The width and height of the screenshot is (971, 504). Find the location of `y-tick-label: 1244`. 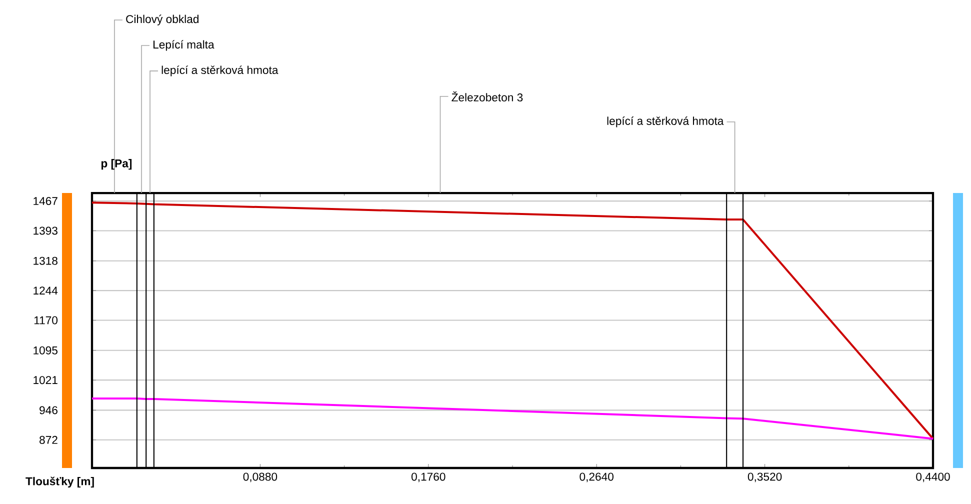

y-tick-label: 1244 is located at coordinates (46, 290).